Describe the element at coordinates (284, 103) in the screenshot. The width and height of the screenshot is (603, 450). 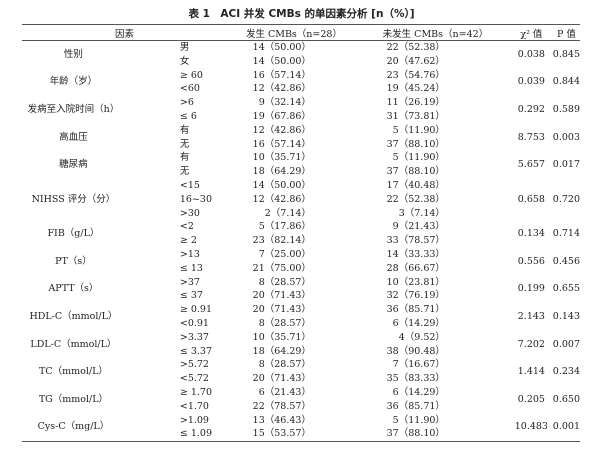
I see `cmb-cell: 9（32.14）` at that location.